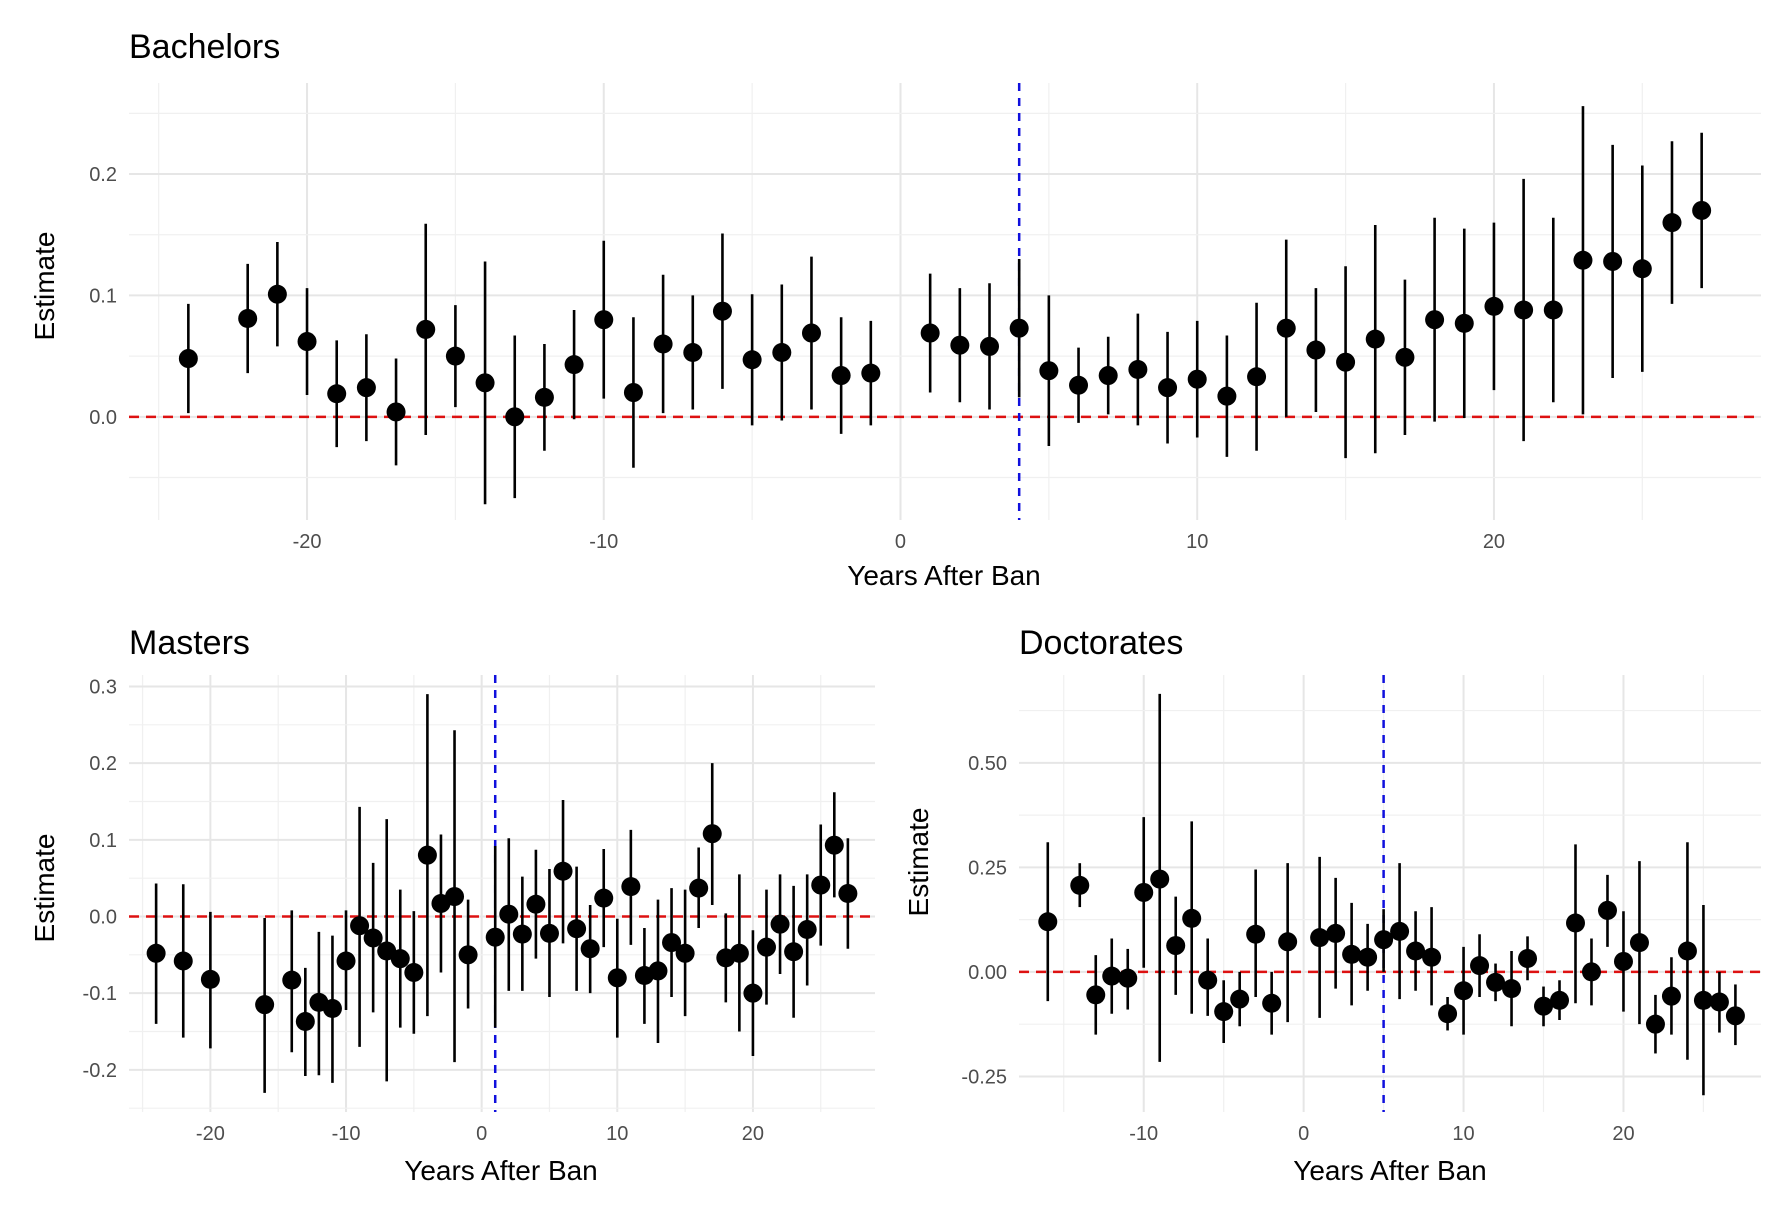 The image size is (1786, 1214). I want to click on y-tick-label: -0.1, so click(100, 994).